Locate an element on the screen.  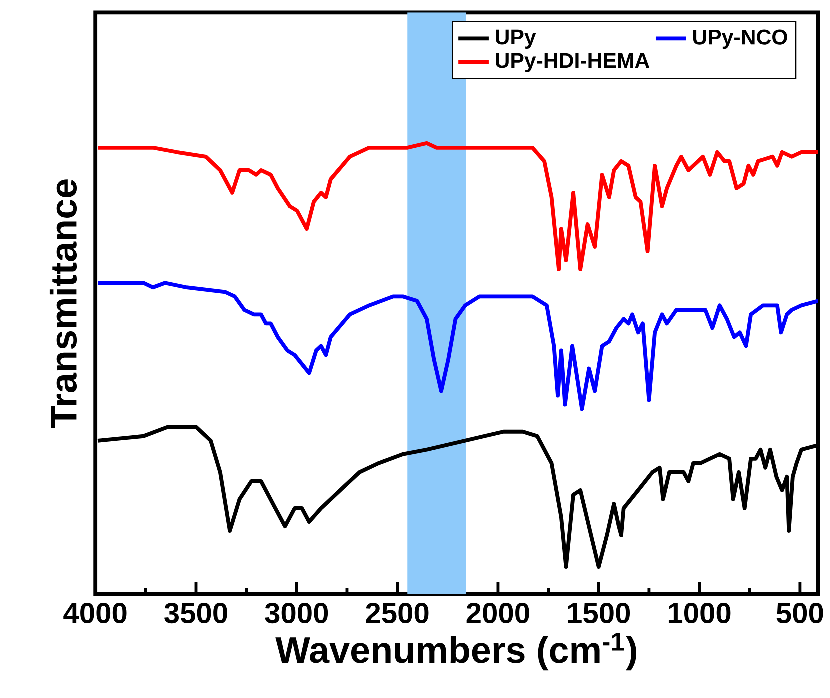
legend-label: UPy-HDI-HEMA is located at coordinates (573, 62).